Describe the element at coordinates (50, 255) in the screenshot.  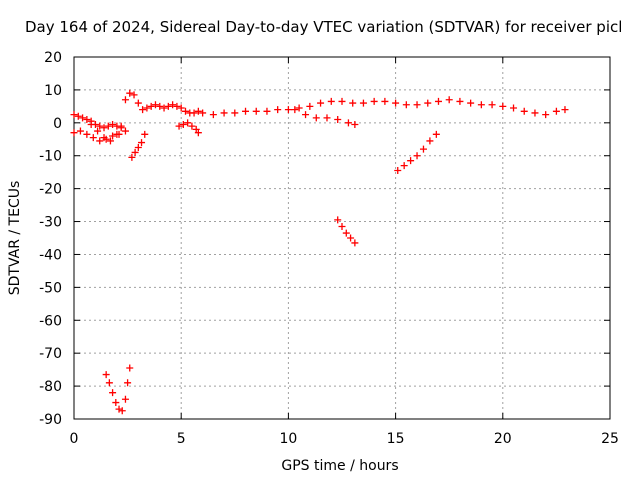
I see `y-tick-label: -40` at that location.